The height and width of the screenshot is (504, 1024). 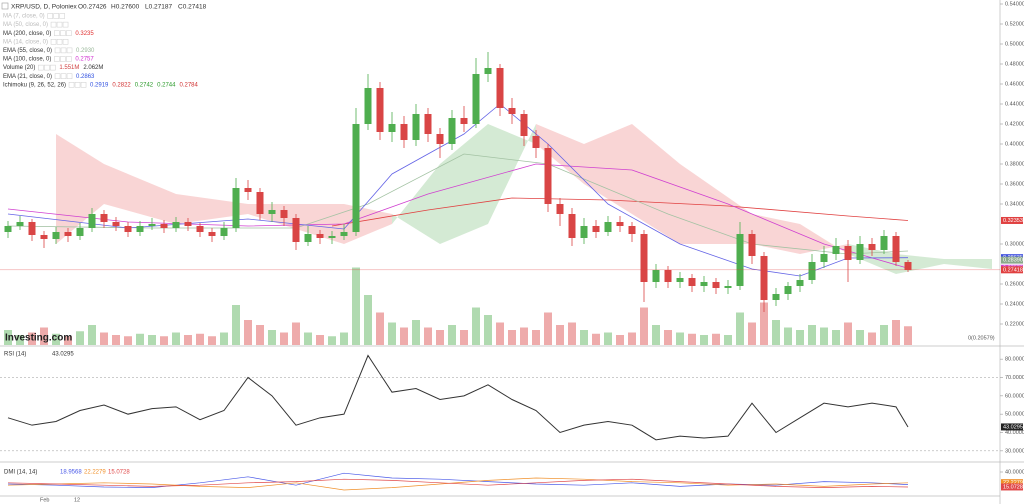 What do you see at coordinates (1014, 324) in the screenshot?
I see `y-tick-label: 0.22000` at bounding box center [1014, 324].